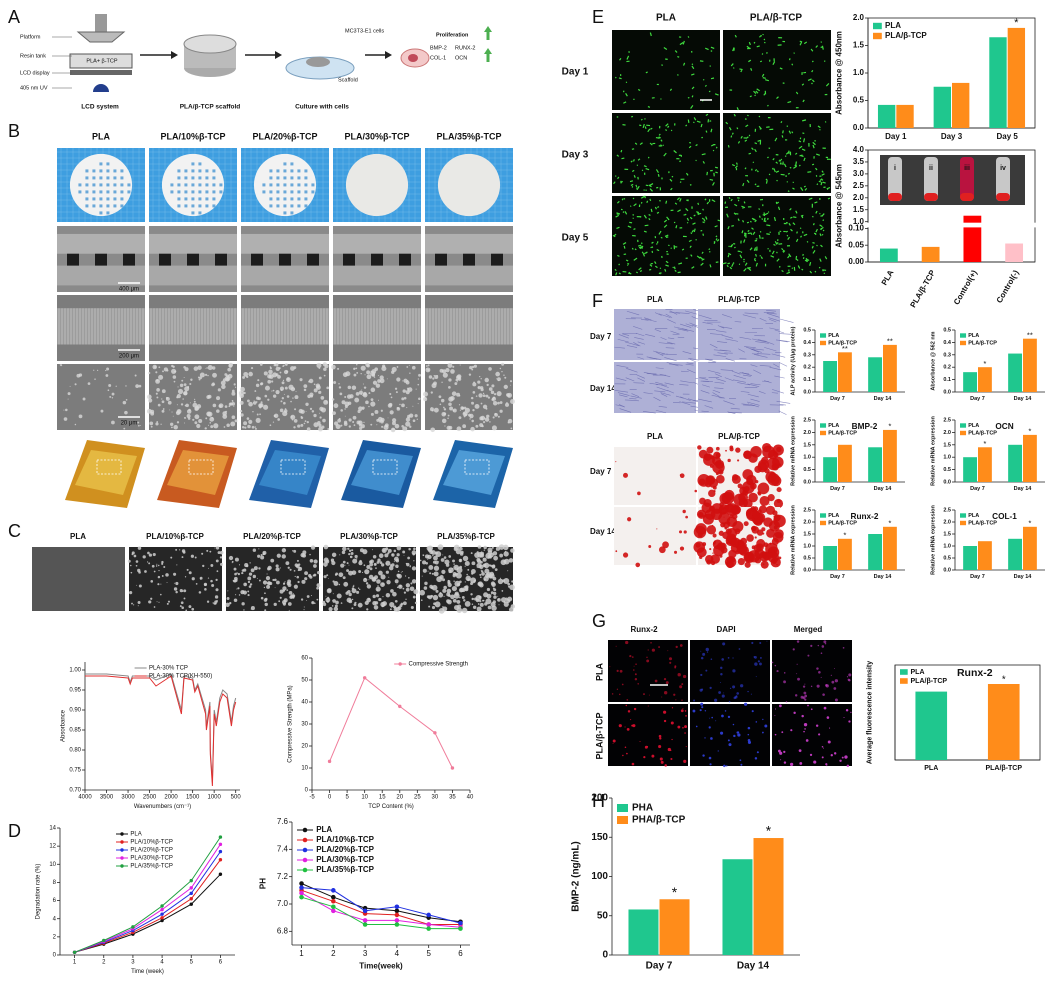 The height and width of the screenshot is (983, 1059). I want to click on label: PLA/35%β-TCP, so click(466, 536).